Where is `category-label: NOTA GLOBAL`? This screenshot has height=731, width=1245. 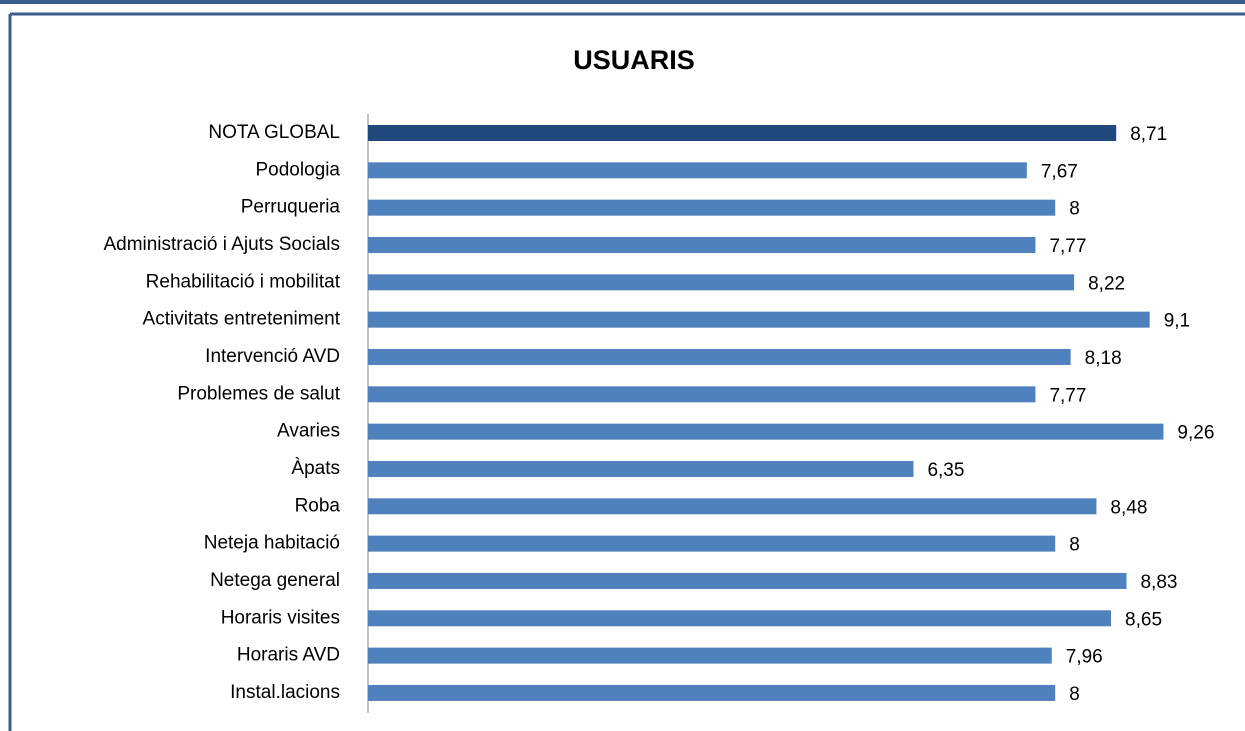 category-label: NOTA GLOBAL is located at coordinates (274, 132).